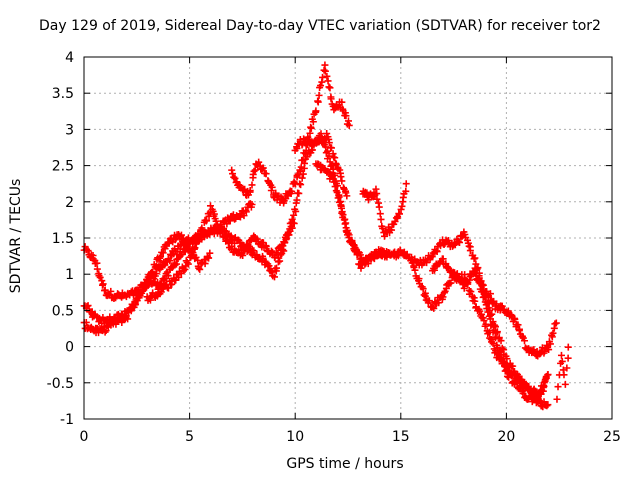 The image size is (640, 480). Describe the element at coordinates (295, 437) in the screenshot. I see `x-tick-label: 10` at that location.